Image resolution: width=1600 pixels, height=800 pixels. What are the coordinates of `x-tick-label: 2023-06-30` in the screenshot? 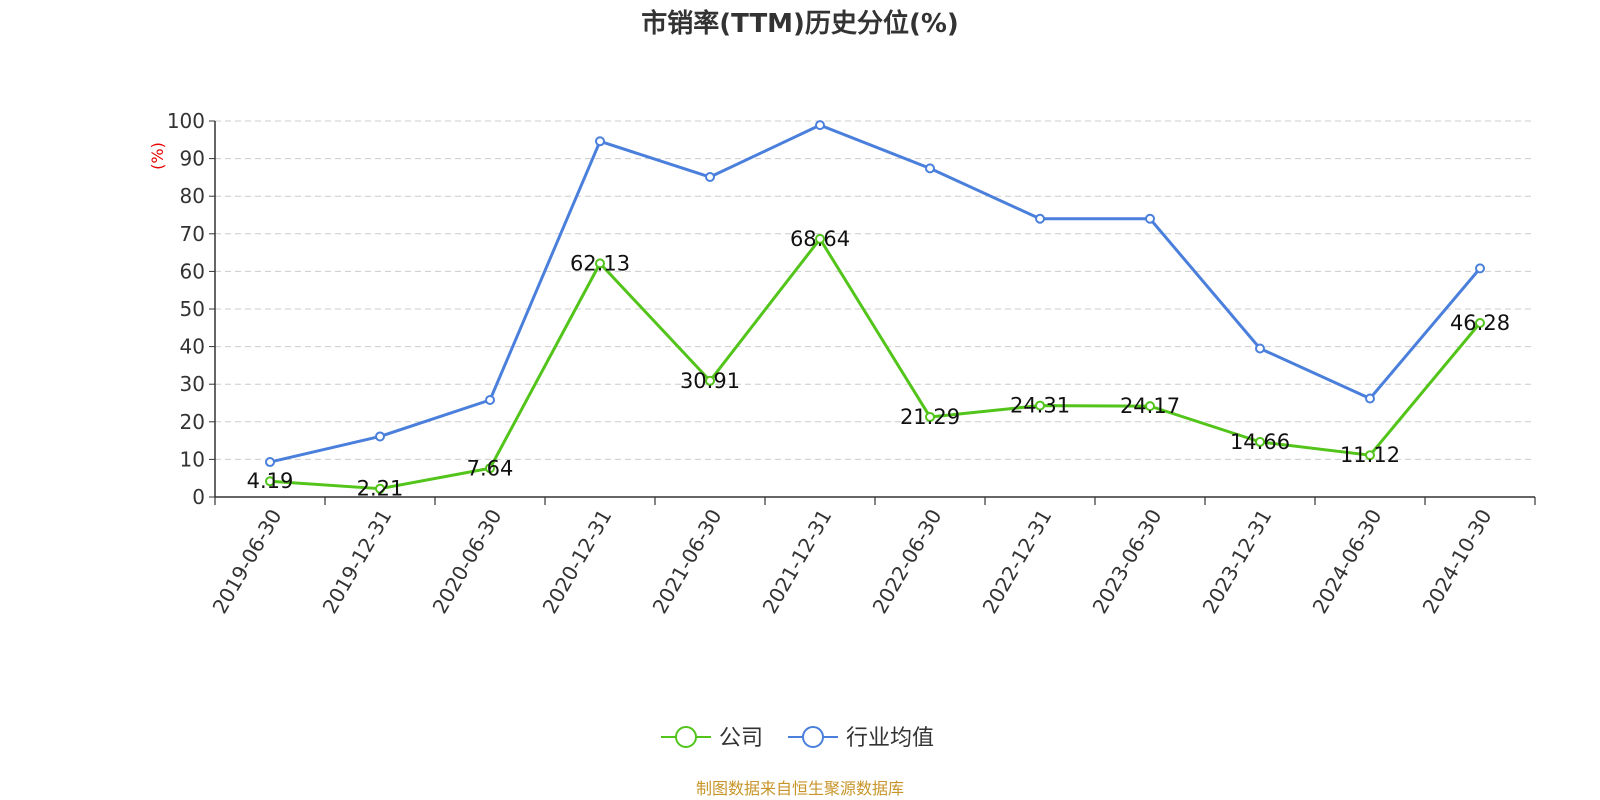 It's located at (1126, 561).